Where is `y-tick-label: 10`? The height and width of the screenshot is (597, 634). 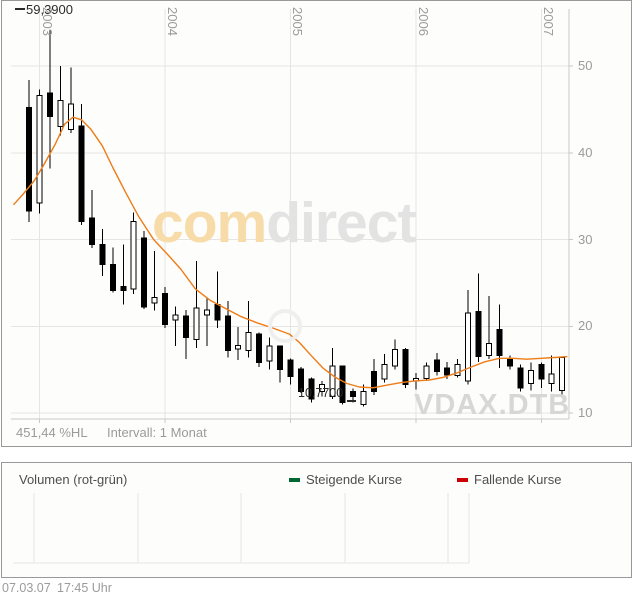
y-tick-label: 10 is located at coordinates (585, 412).